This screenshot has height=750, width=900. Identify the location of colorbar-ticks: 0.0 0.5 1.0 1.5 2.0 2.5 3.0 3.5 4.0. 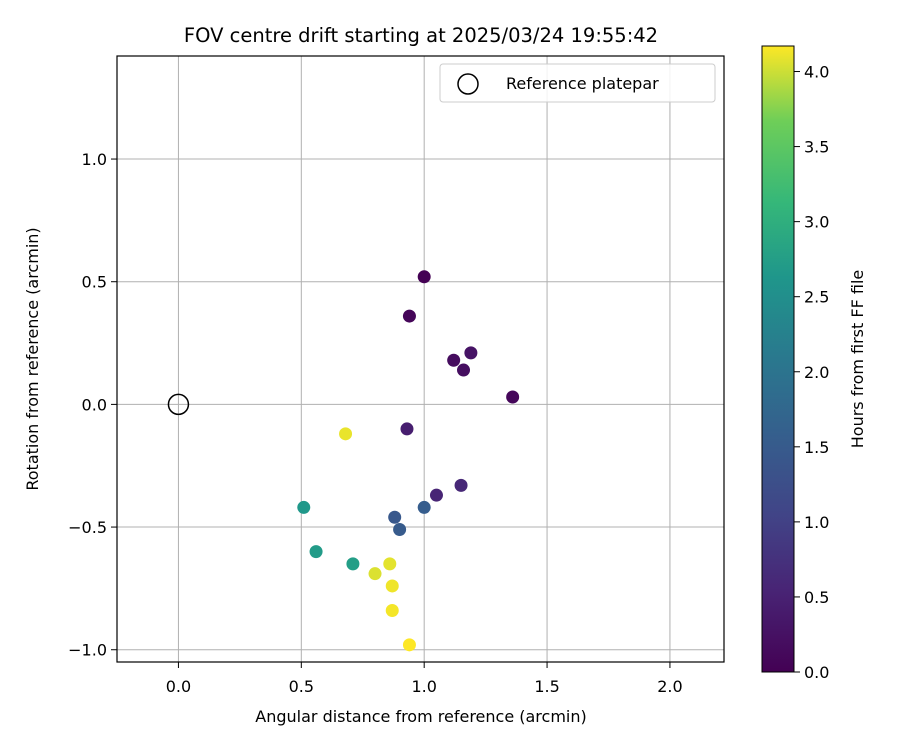
(811, 372).